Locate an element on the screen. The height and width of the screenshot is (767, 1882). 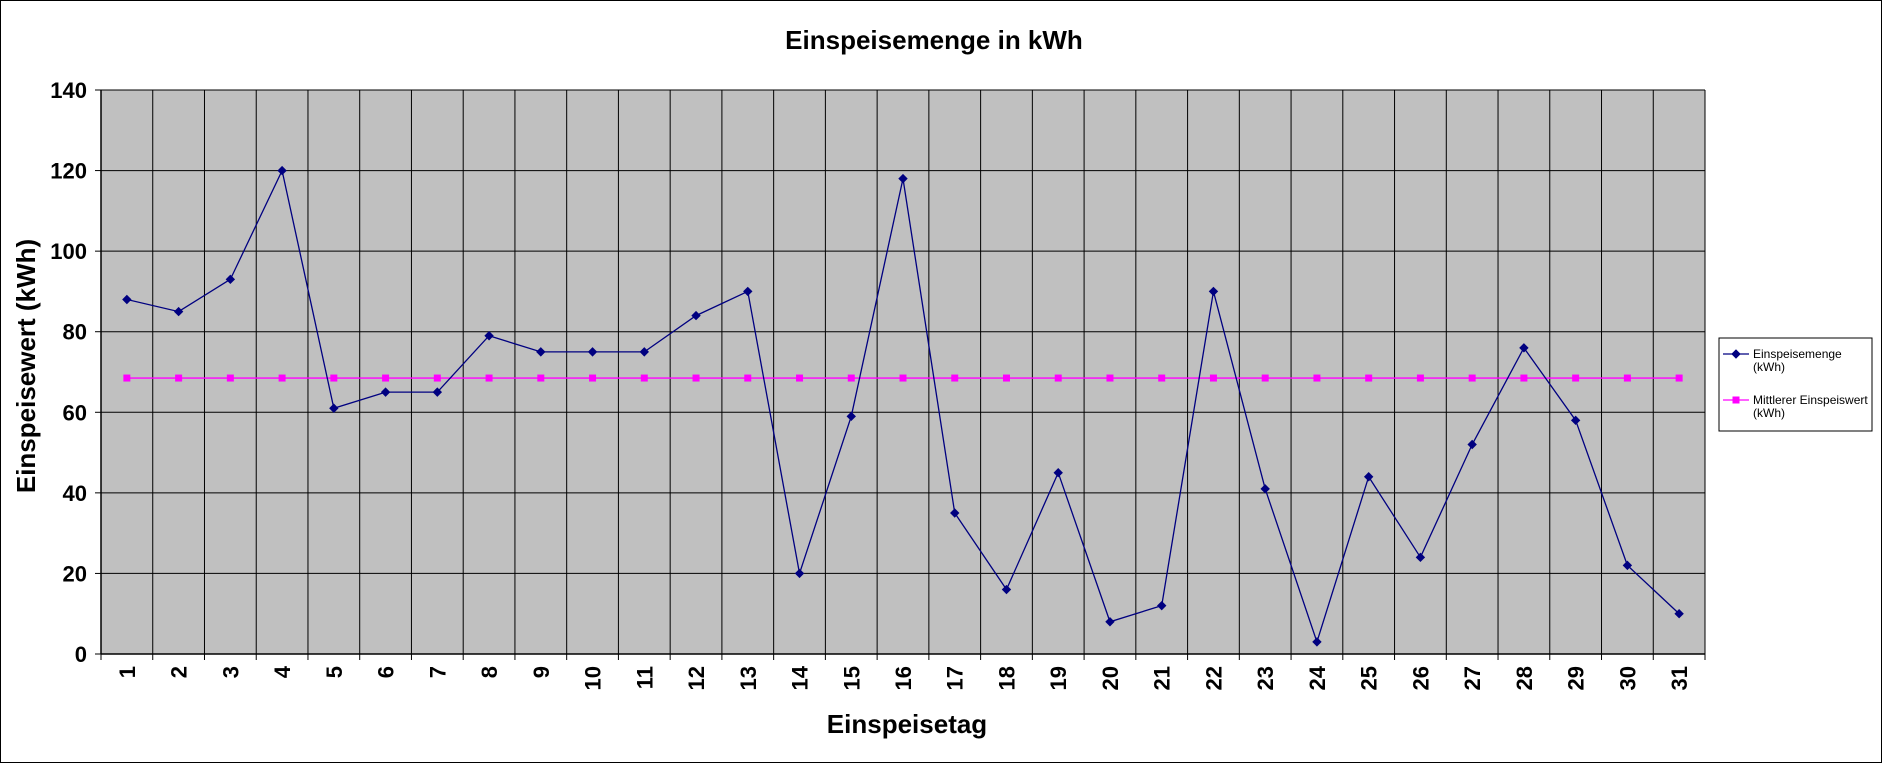
x-tick-label: 26 is located at coordinates (1420, 678).